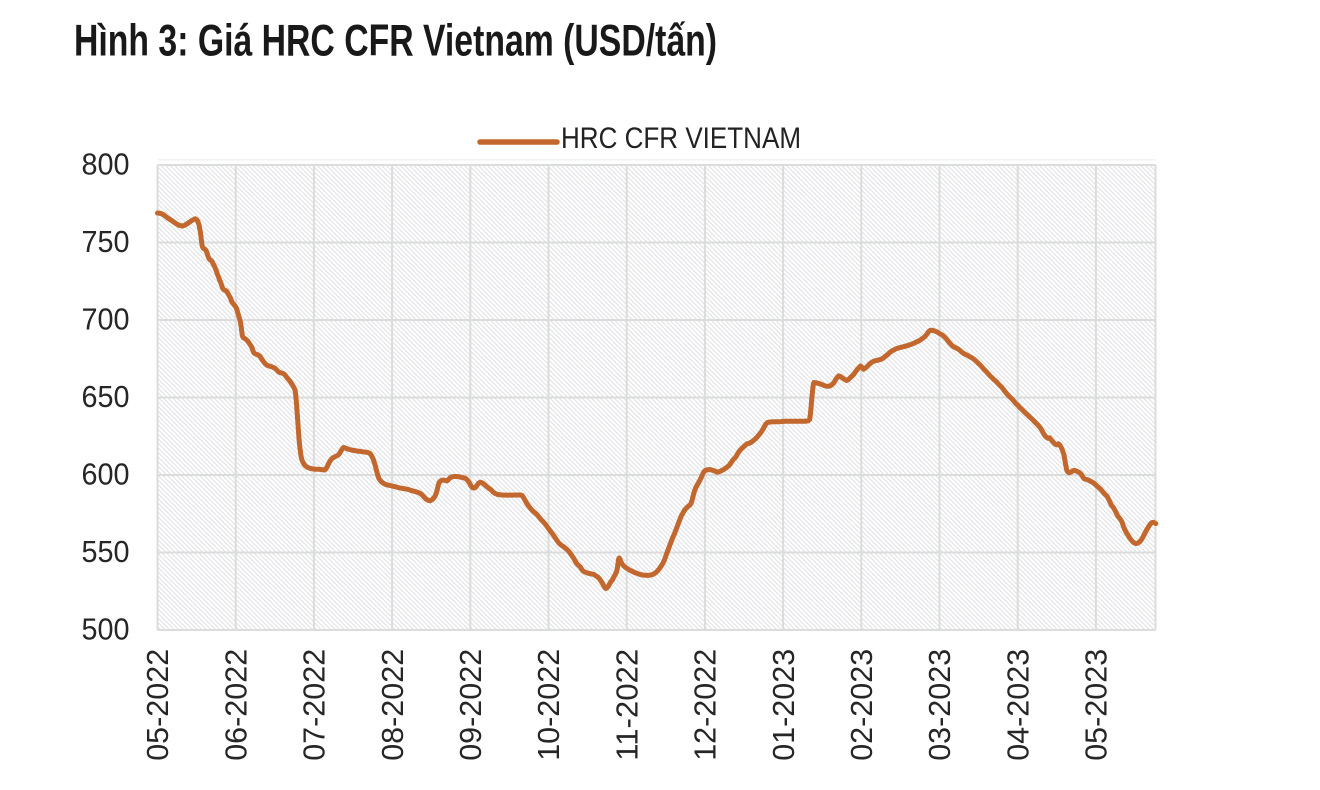  What do you see at coordinates (106, 397) in the screenshot?
I see `svg-text: 650` at bounding box center [106, 397].